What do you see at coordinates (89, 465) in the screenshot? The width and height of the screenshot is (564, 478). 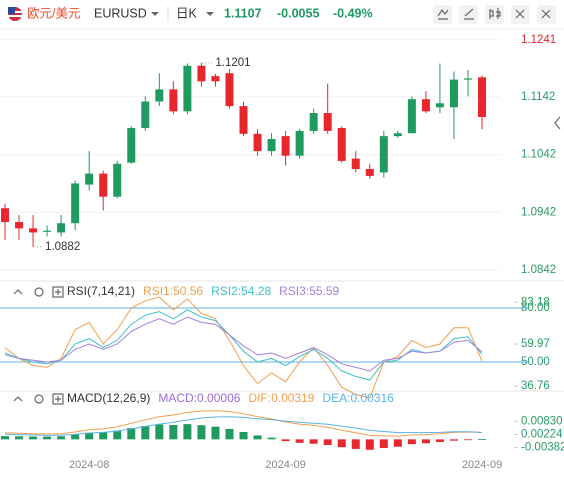 I see `x-tick-label: 2024-08` at bounding box center [89, 465].